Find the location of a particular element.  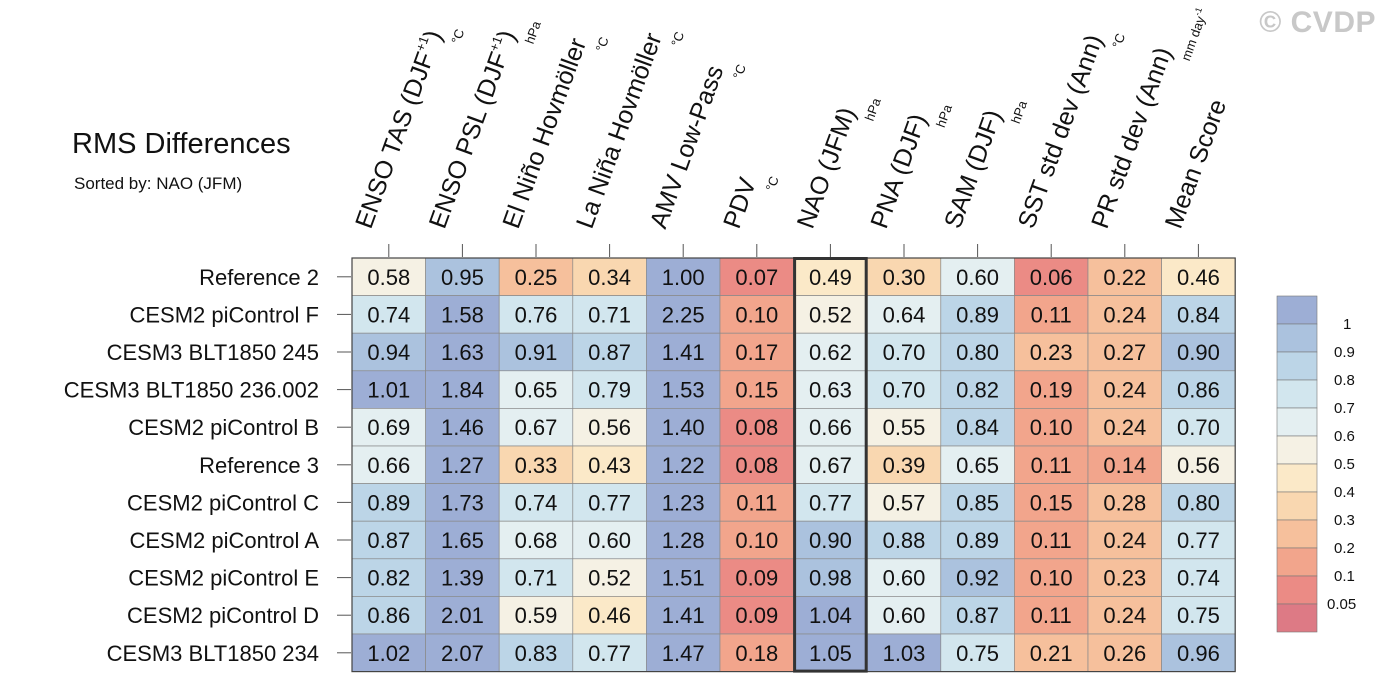

row-label: Reference 3 is located at coordinates (259, 465).